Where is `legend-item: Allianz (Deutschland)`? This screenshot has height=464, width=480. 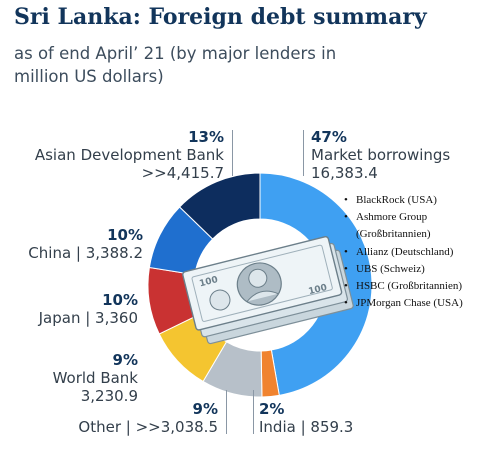
legend-item: Allianz (Deutschland) is located at coordinates (409, 252).